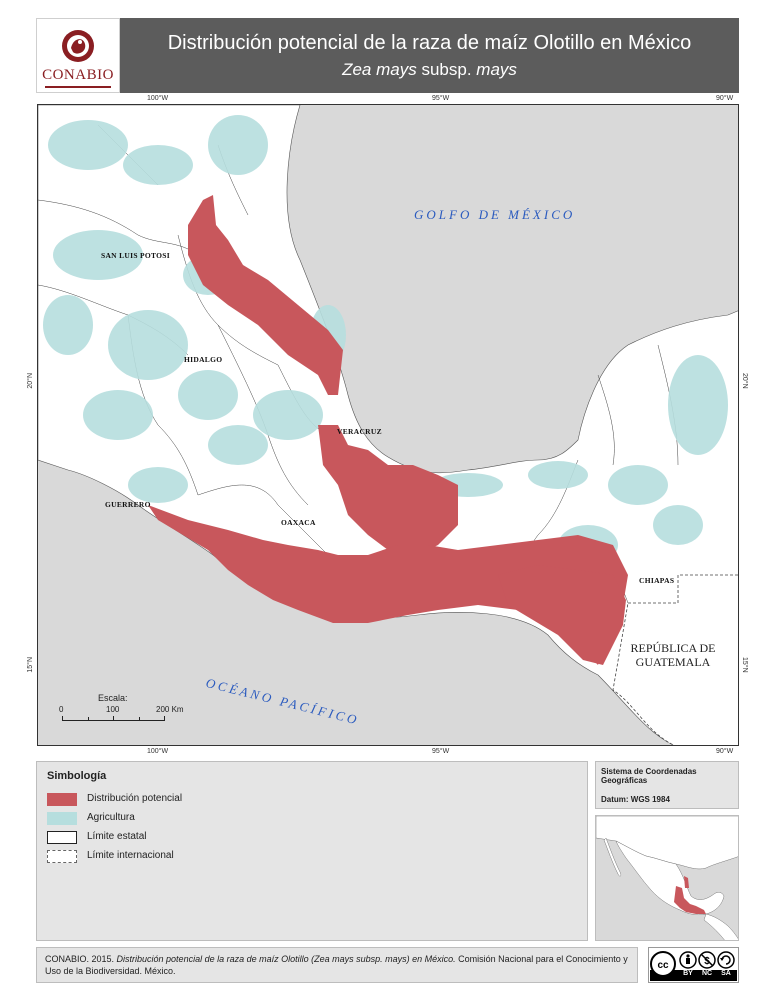 This screenshot has width=774, height=1002. What do you see at coordinates (111, 817) in the screenshot?
I see `legend-label-agriculture: Agricultura` at bounding box center [111, 817].